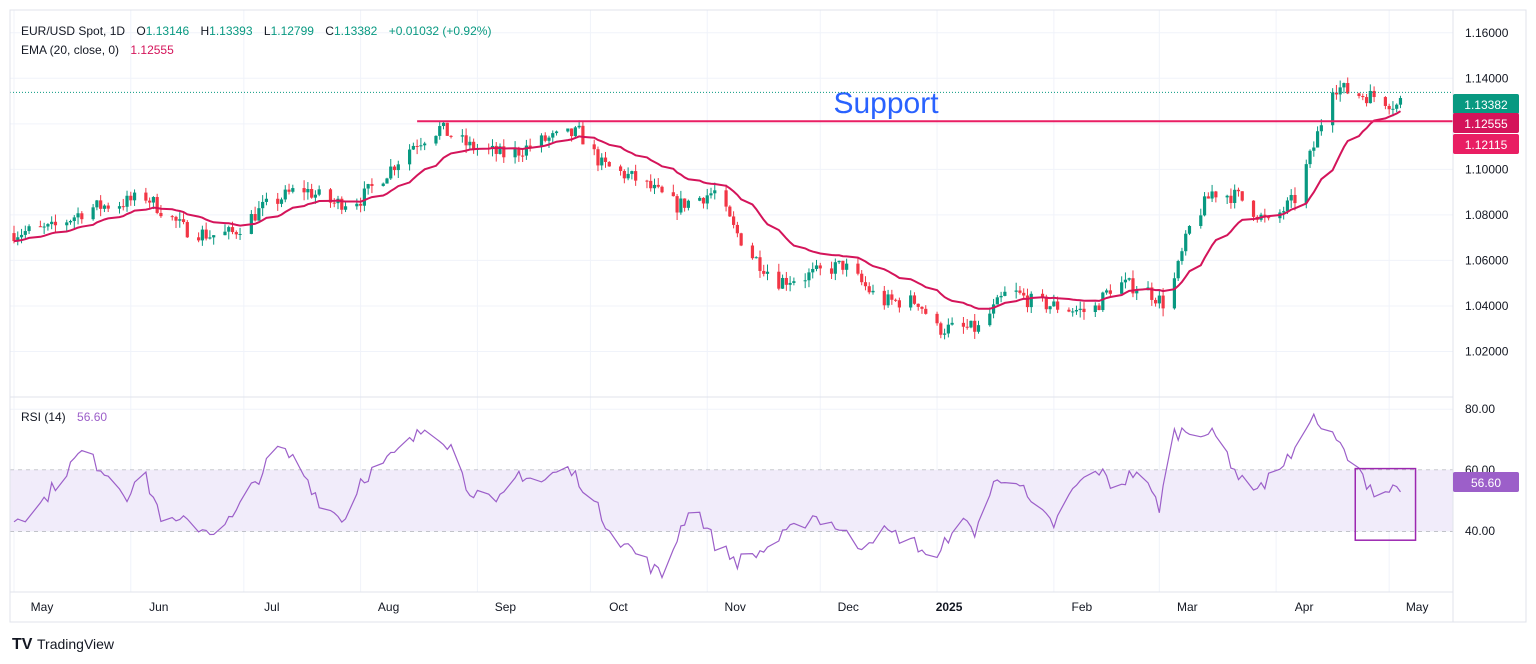 The image size is (1536, 664). Describe the element at coordinates (64, 417) in the screenshot. I see `rsi-legend: RSI (14) 56.60` at that location.